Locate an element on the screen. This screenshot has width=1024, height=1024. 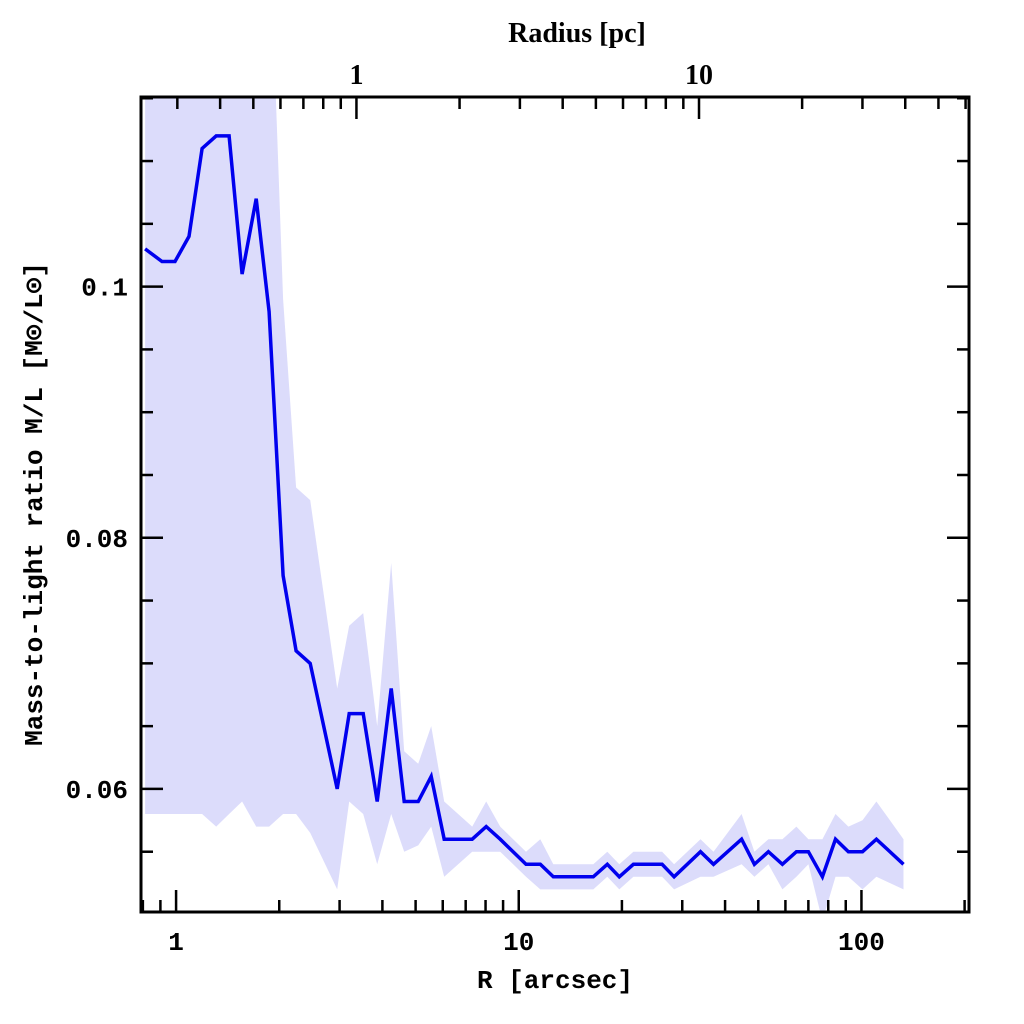
y-tick-label: 0.1 is located at coordinates (104, 289).